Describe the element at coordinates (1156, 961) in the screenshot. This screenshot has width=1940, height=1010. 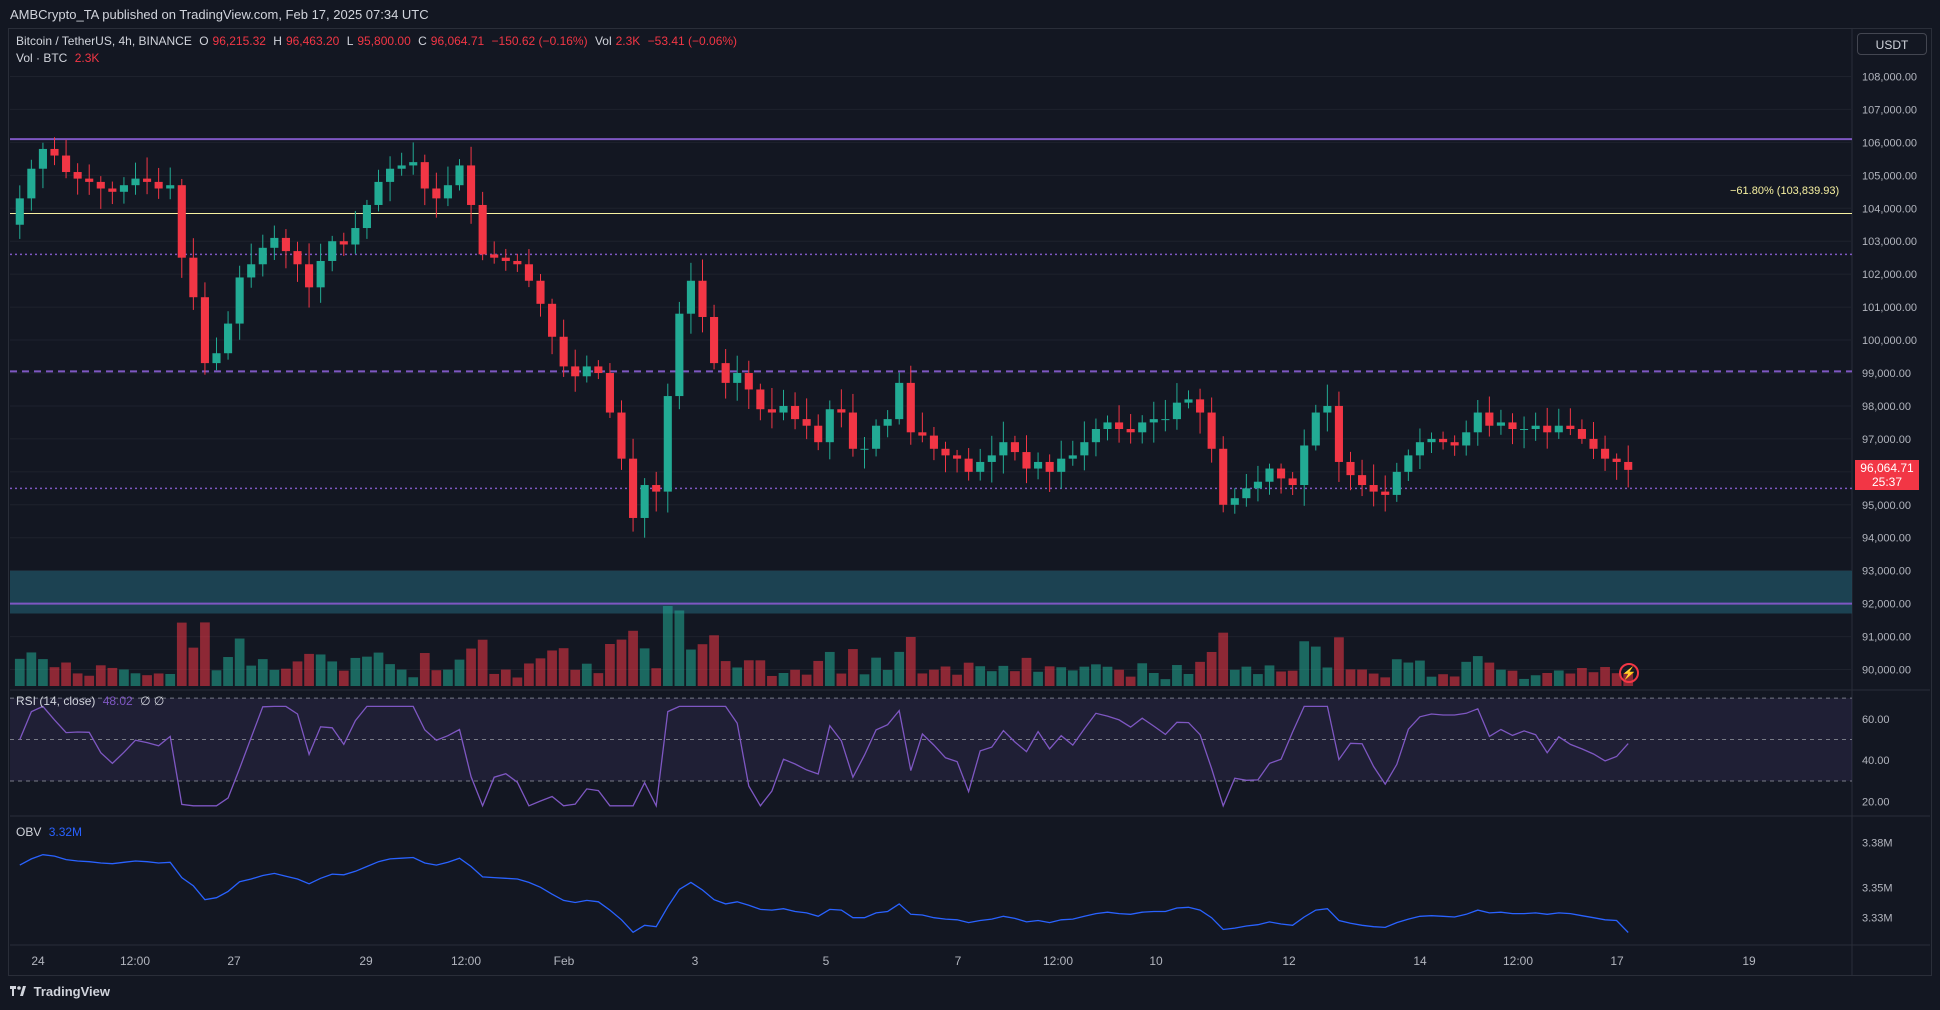
I see `time-tick-label: 10` at that location.